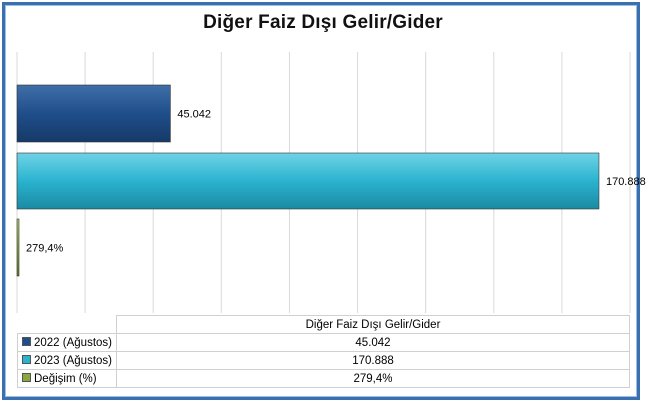 The image size is (646, 404). What do you see at coordinates (373, 360) in the screenshot?
I see `data-table-value-2023: 170.888` at bounding box center [373, 360].